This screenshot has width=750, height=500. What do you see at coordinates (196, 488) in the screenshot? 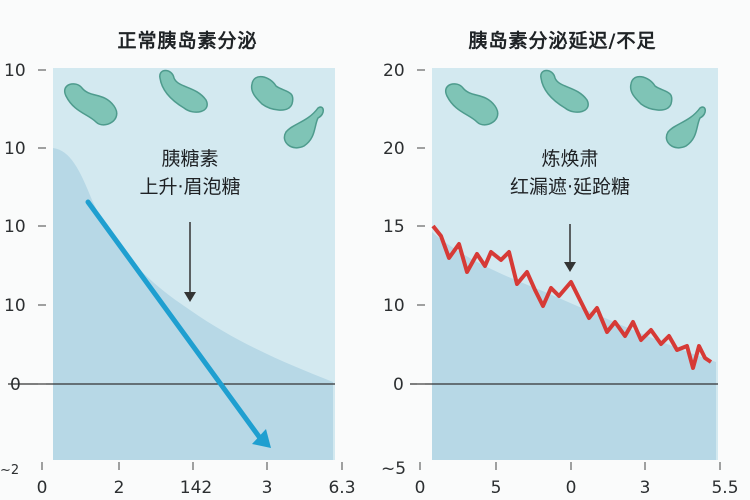
I see `left-x-tick-label: 142` at bounding box center [196, 488].